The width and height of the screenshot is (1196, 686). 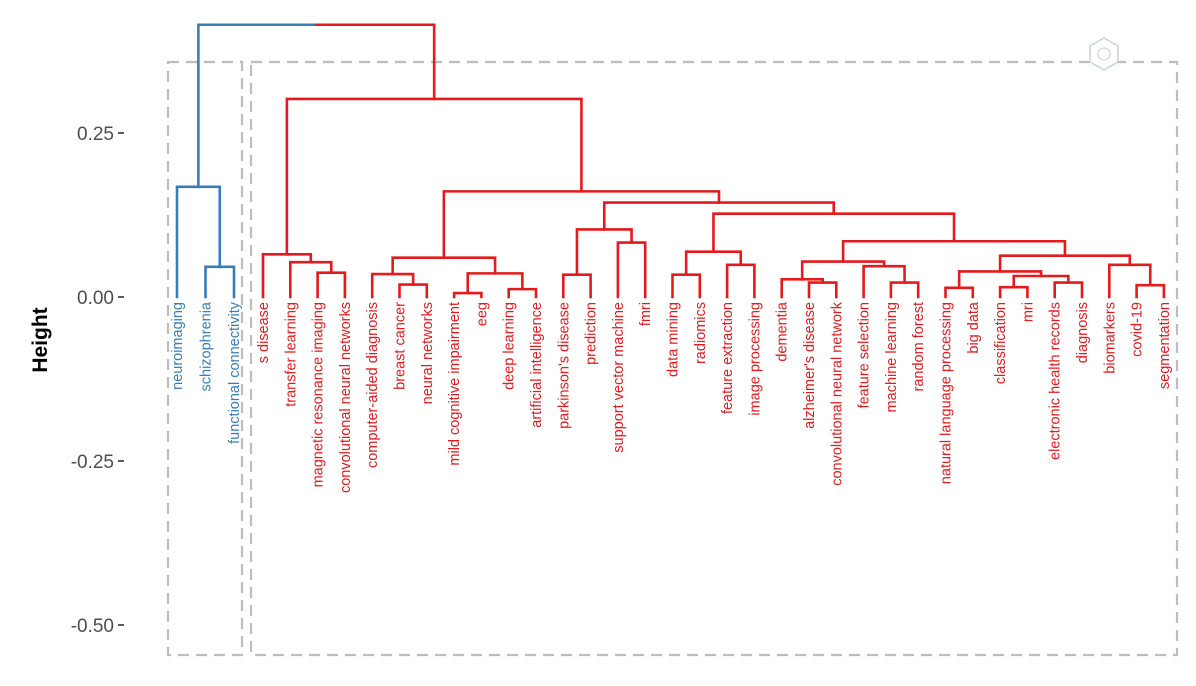 I want to click on m-root-left, so click(x=257, y=106).